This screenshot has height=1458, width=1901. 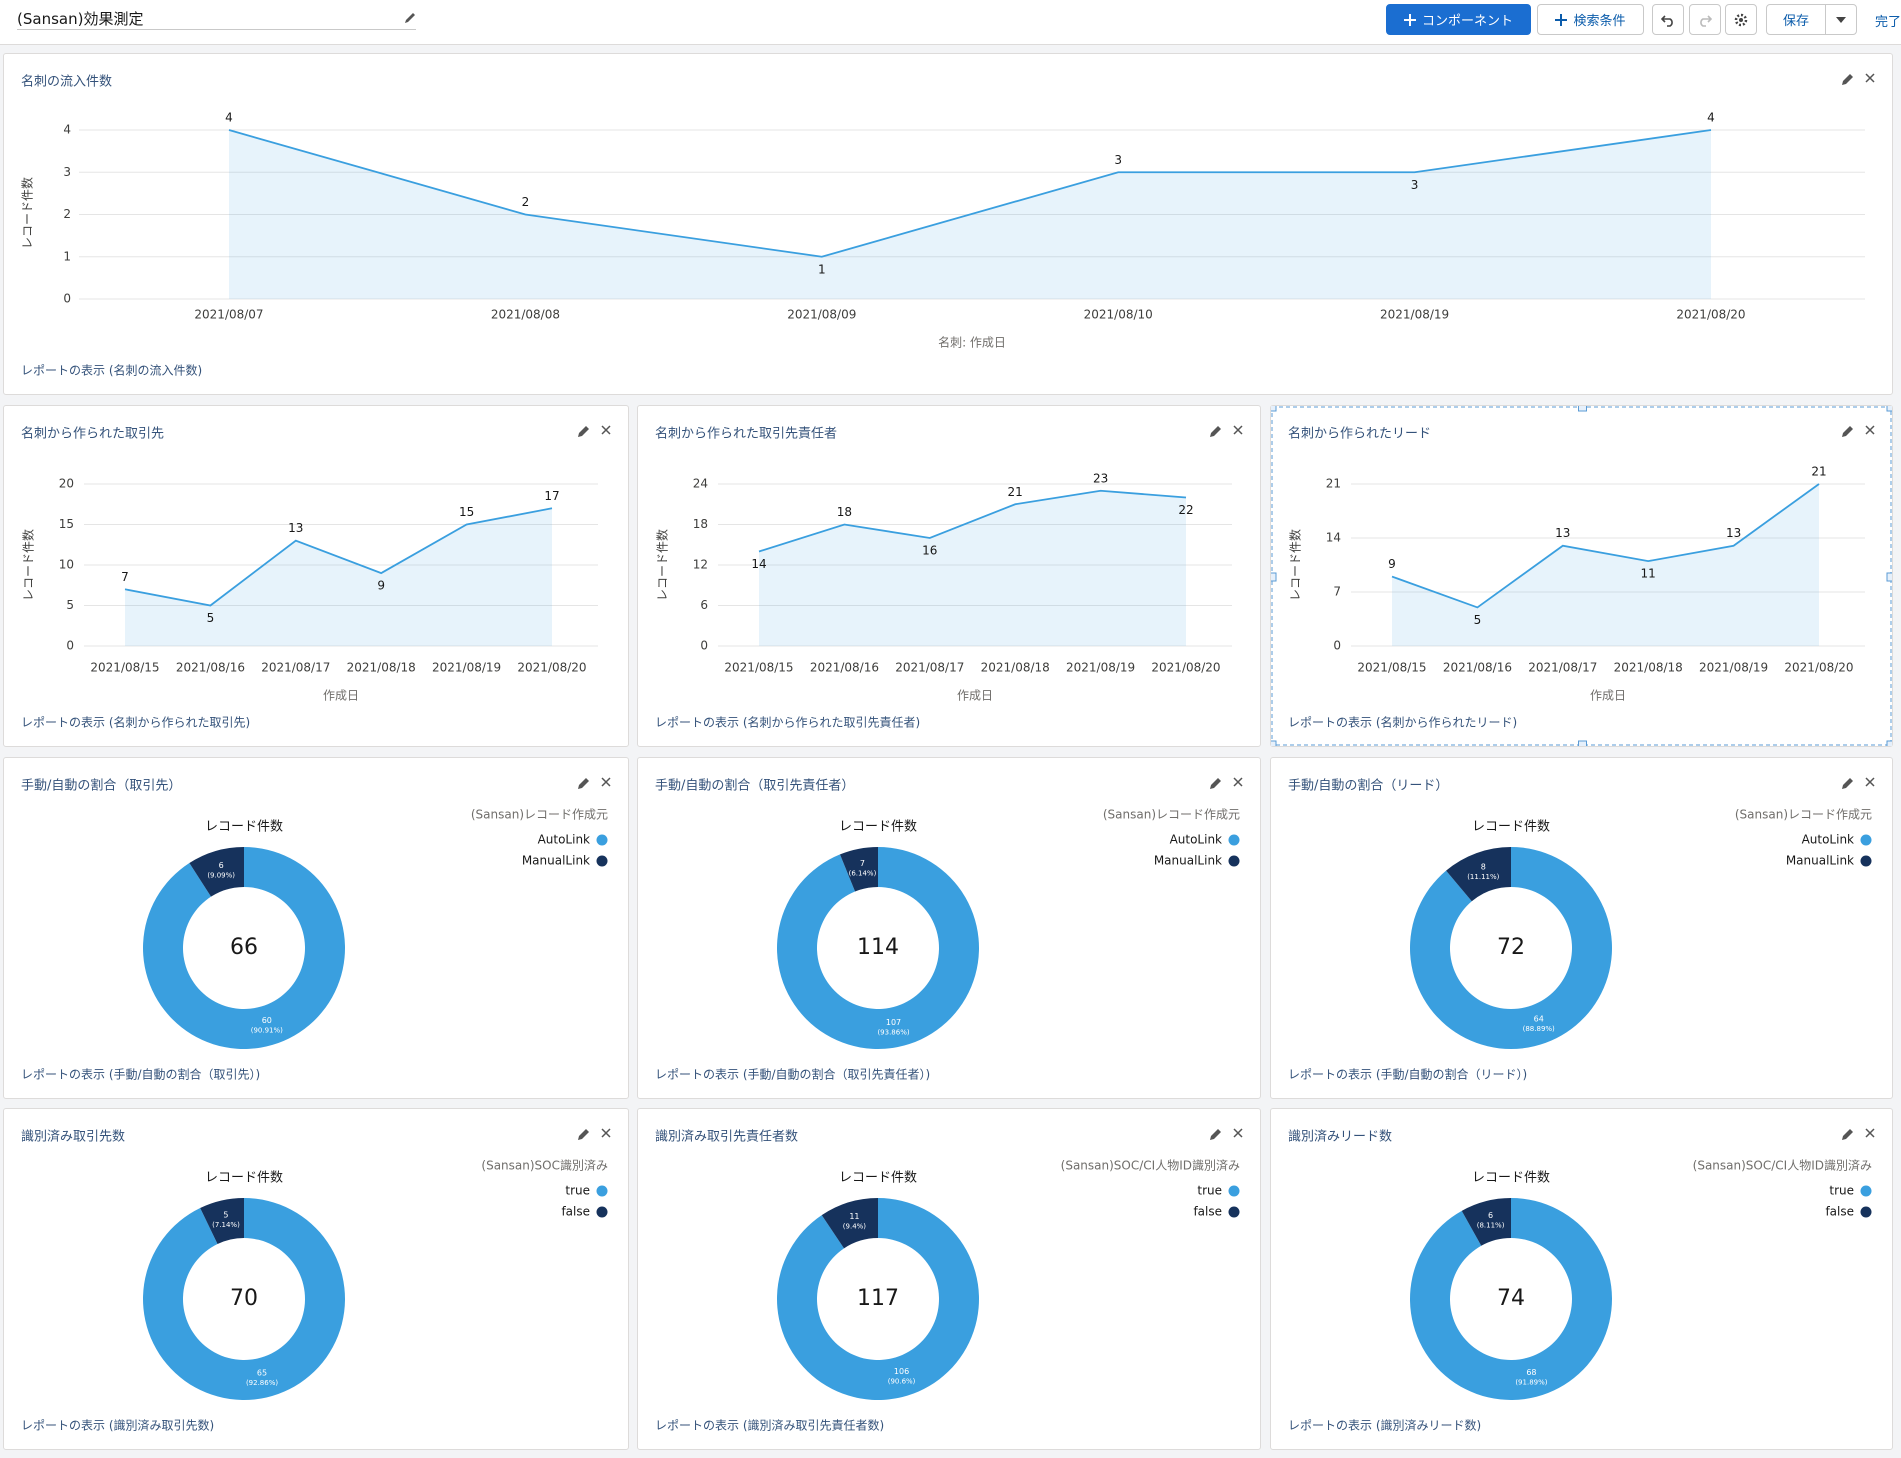 I want to click on area, so click(x=972, y=568).